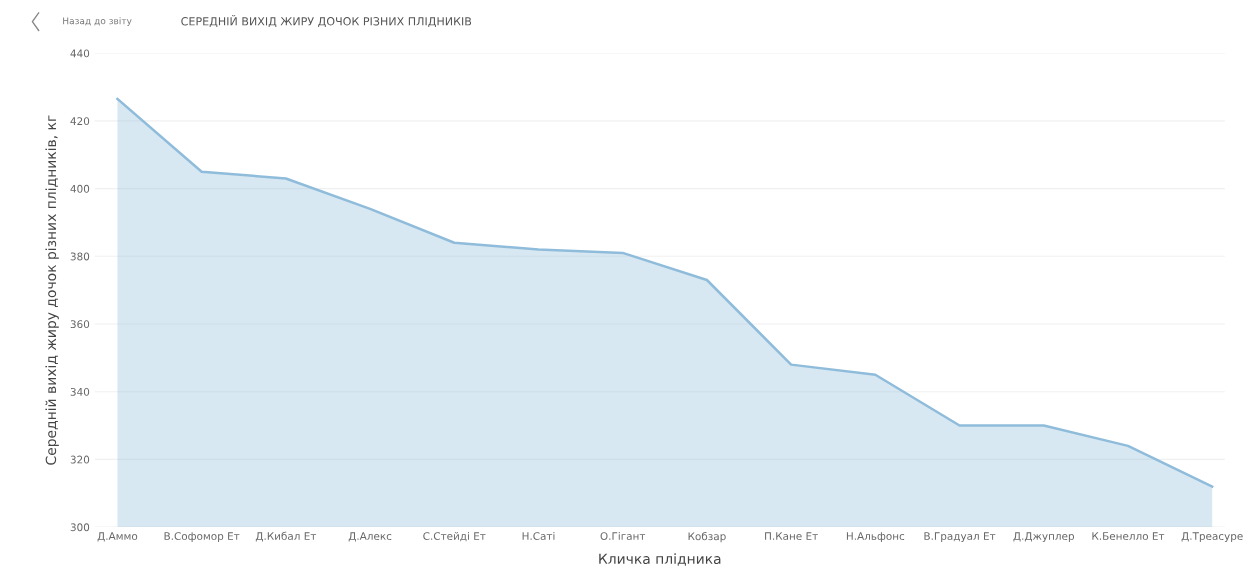 Image resolution: width=1246 pixels, height=585 pixels. Describe the element at coordinates (80, 188) in the screenshot. I see `y-tick-label: 400` at that location.